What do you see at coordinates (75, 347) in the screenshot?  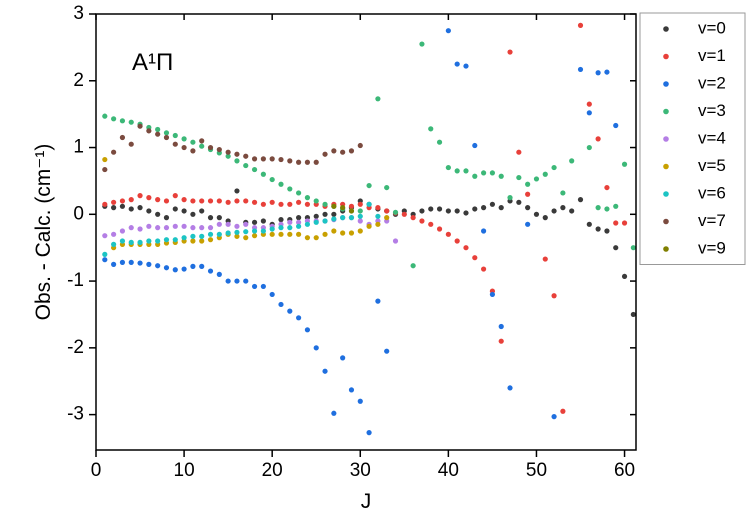 I see `y-tick-label: -2` at bounding box center [75, 347].